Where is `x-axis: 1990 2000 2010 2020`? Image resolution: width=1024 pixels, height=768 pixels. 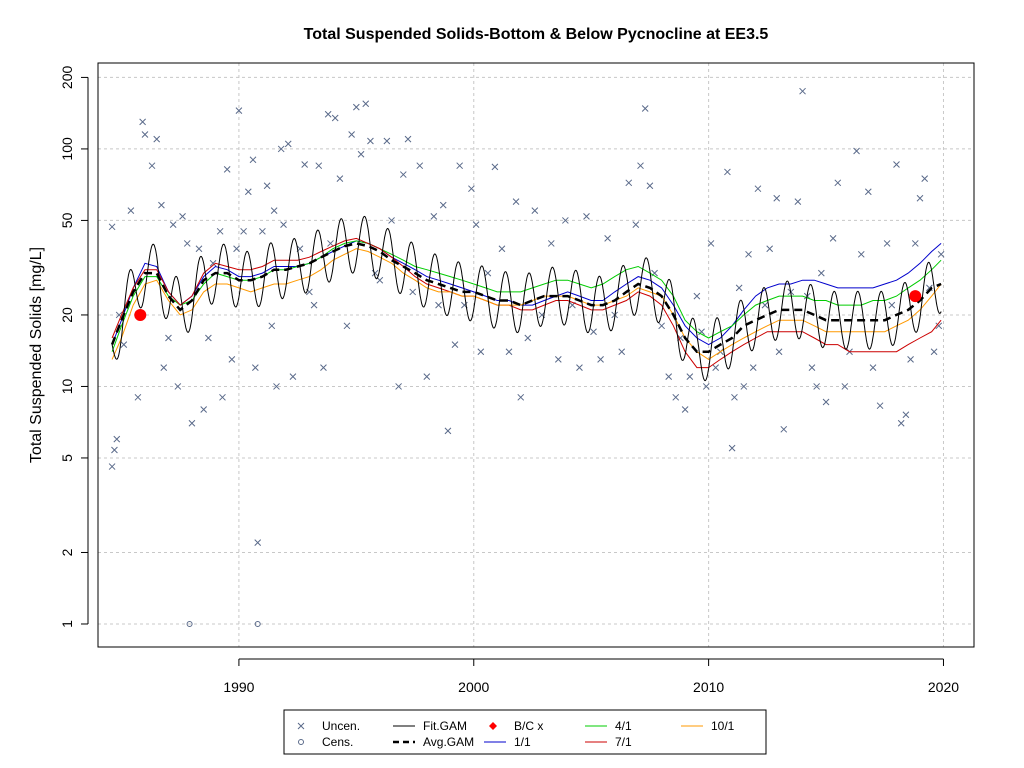 x-axis: 1990 2000 2010 2020 is located at coordinates (591, 676).